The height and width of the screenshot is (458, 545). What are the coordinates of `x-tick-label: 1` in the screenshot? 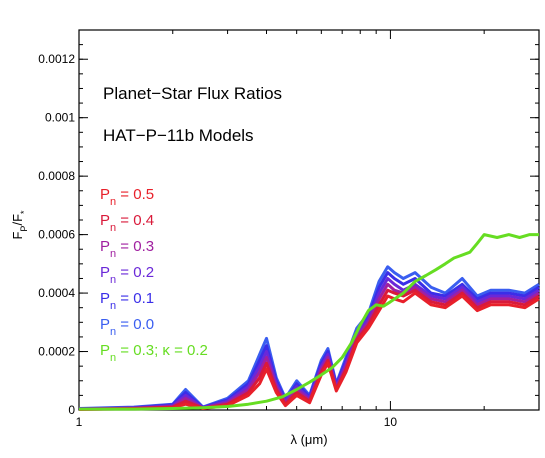 It's located at (79, 422).